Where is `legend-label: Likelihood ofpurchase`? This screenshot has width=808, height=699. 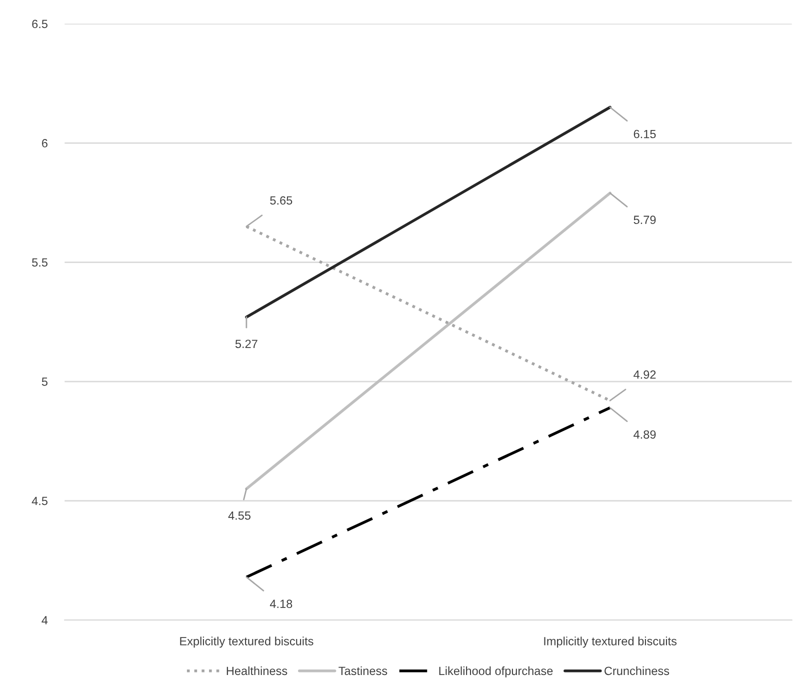 legend-label: Likelihood ofpurchase is located at coordinates (496, 672).